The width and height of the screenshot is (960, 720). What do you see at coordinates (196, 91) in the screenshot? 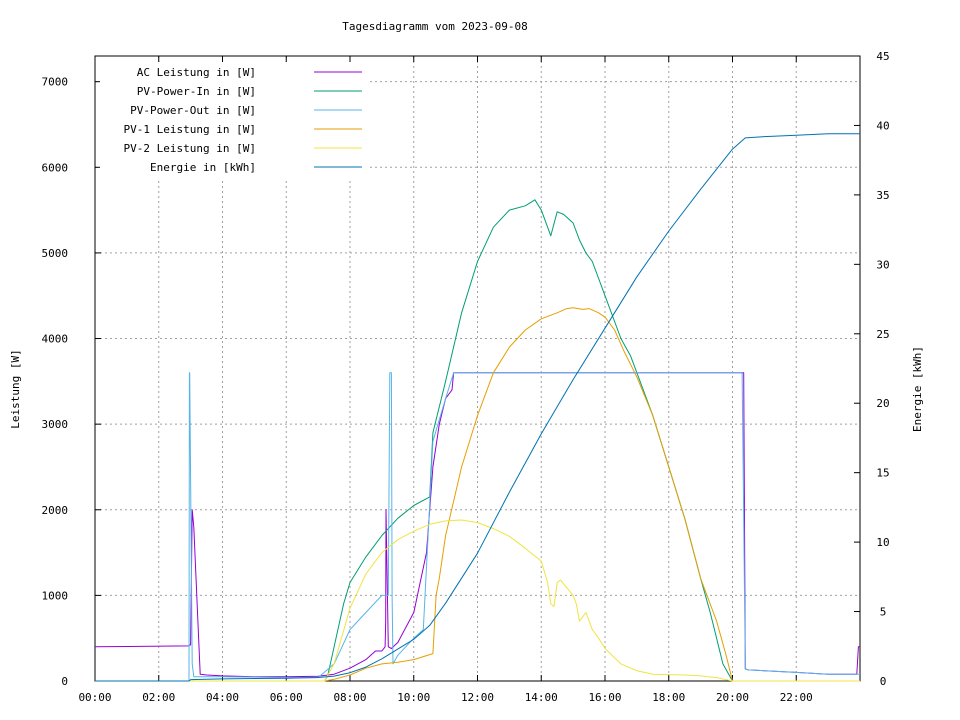
I see `legend-label: PV-Power-In in [W]` at bounding box center [196, 91].